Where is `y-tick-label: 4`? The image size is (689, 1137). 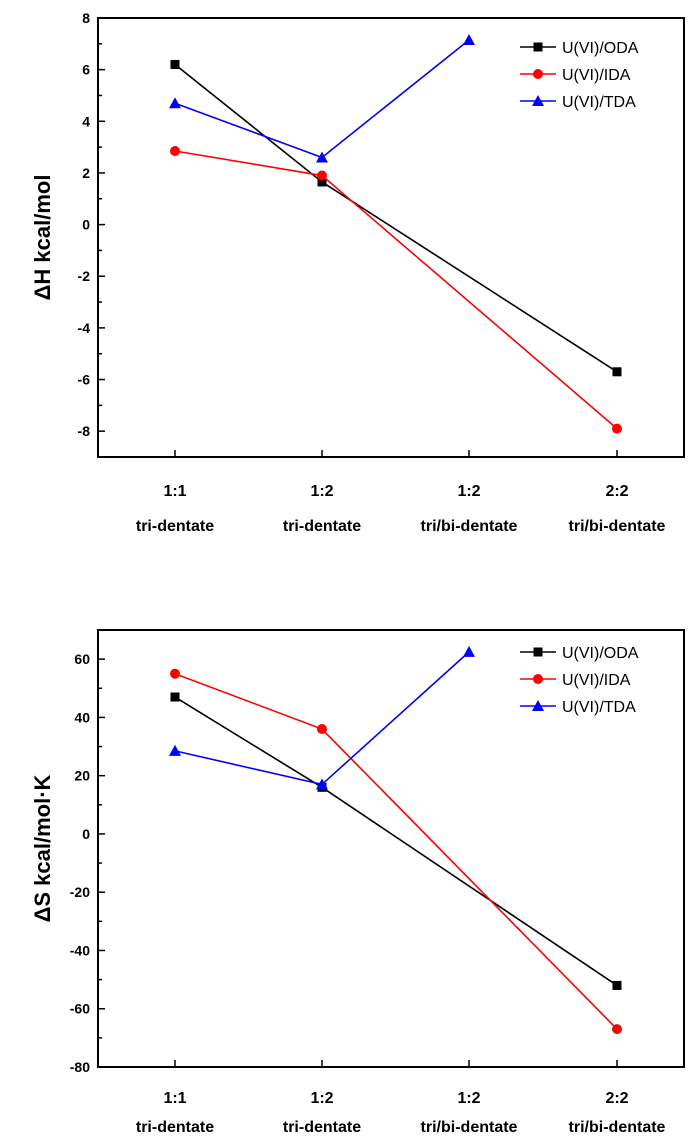
y-tick-label: 4 is located at coordinates (86, 121).